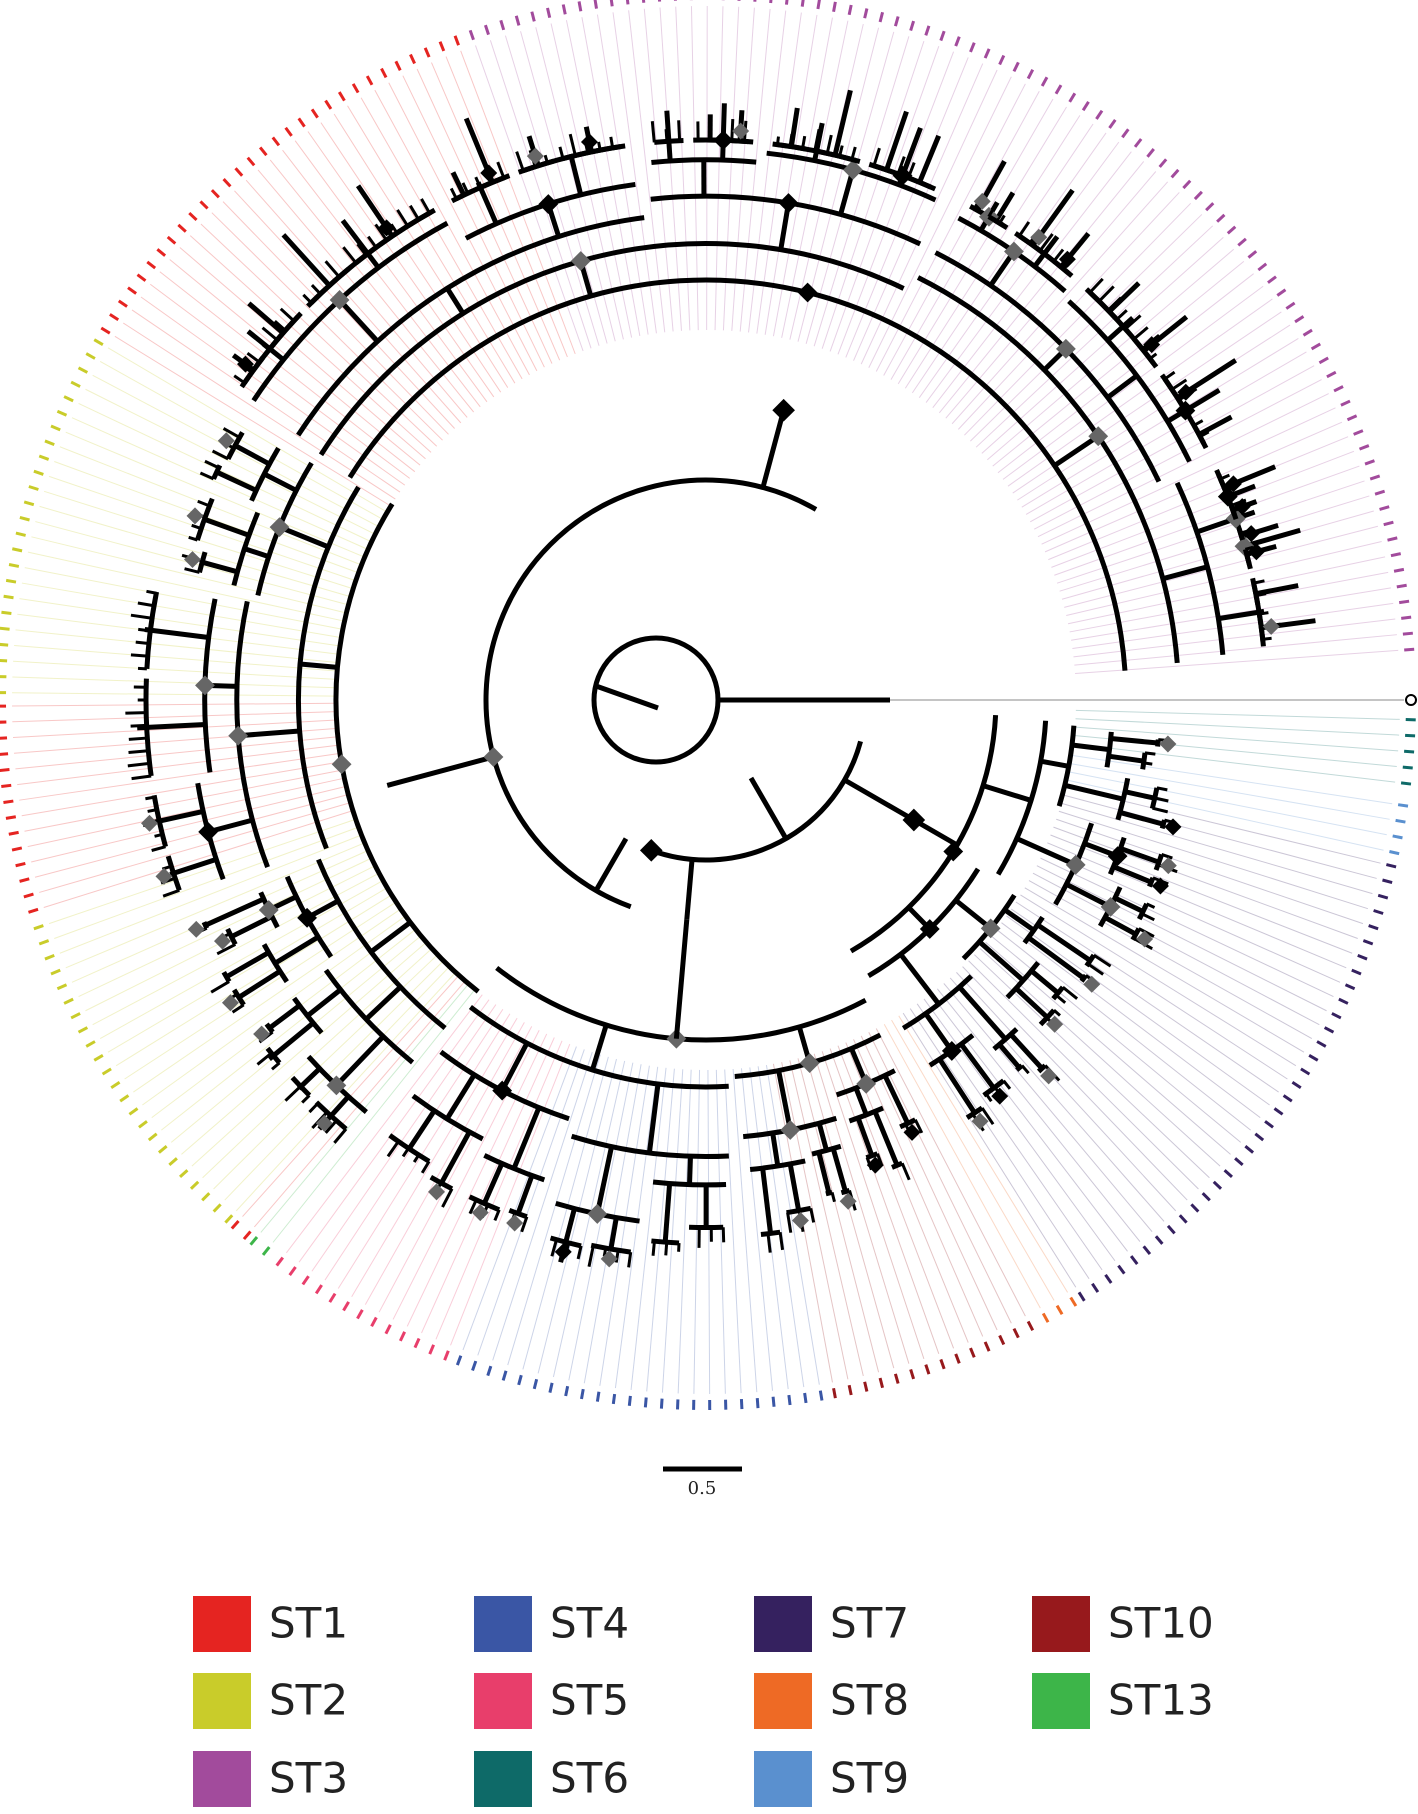 The width and height of the screenshot is (1418, 1814). What do you see at coordinates (703, 1701) in the screenshot?
I see `legend: ST1 ST2 ST3 ST4 ST5 ST6 ST7 ST8 ST9 ST10 ST13` at bounding box center [703, 1701].